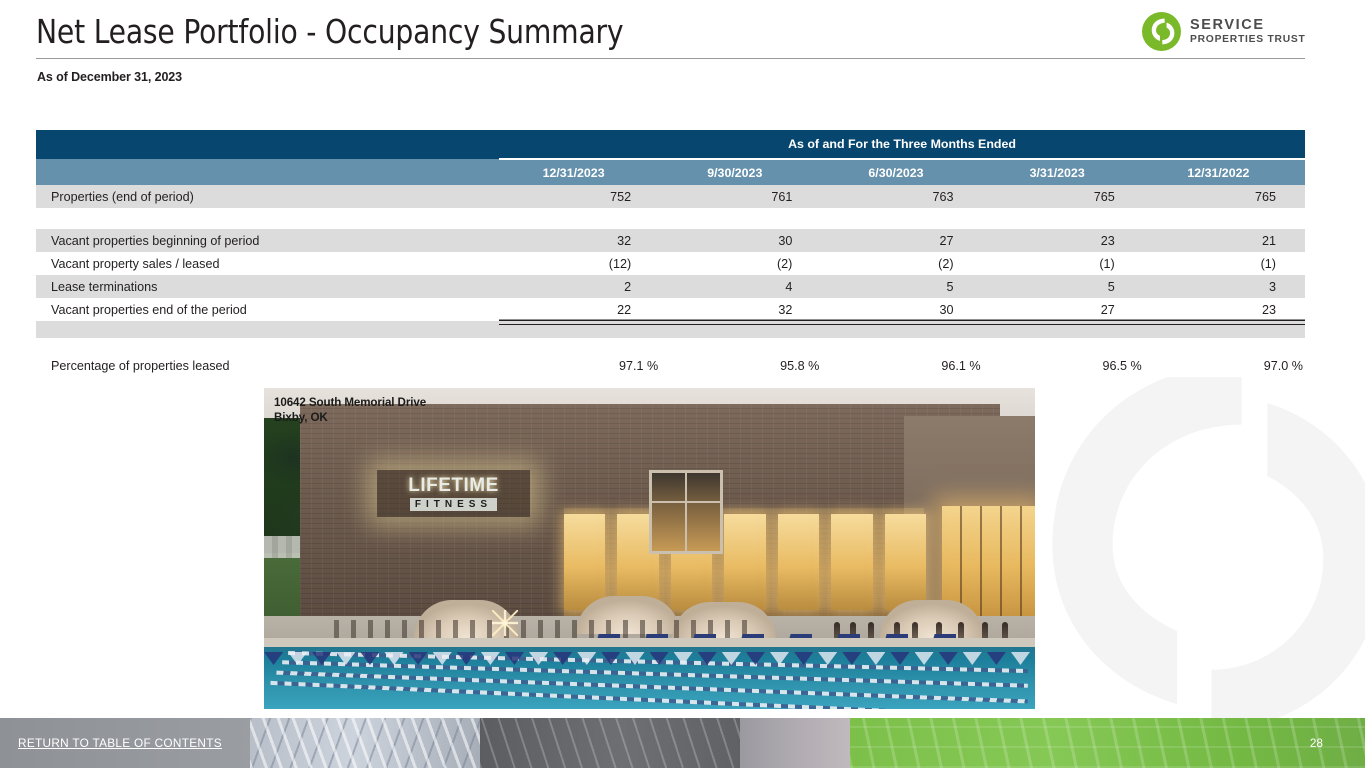 The image size is (1365, 768). I want to click on column-header-q4-2022: 12/31/2022, so click(1224, 172).